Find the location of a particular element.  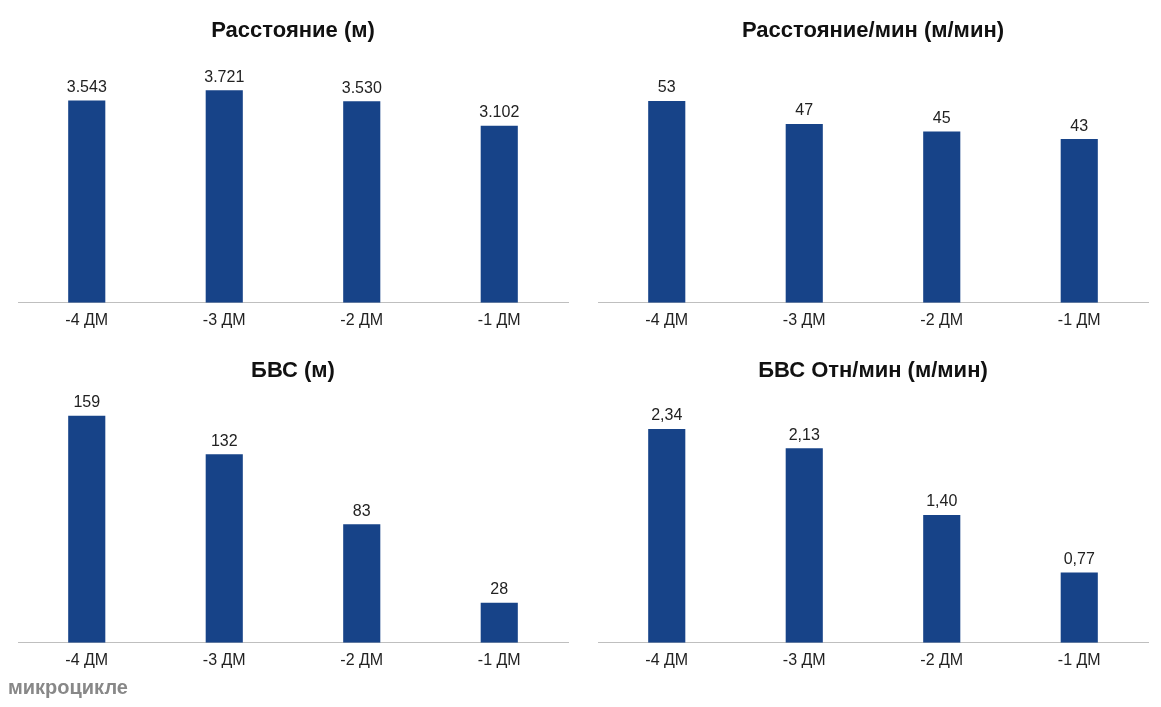

data-label: 43 is located at coordinates (1079, 125).